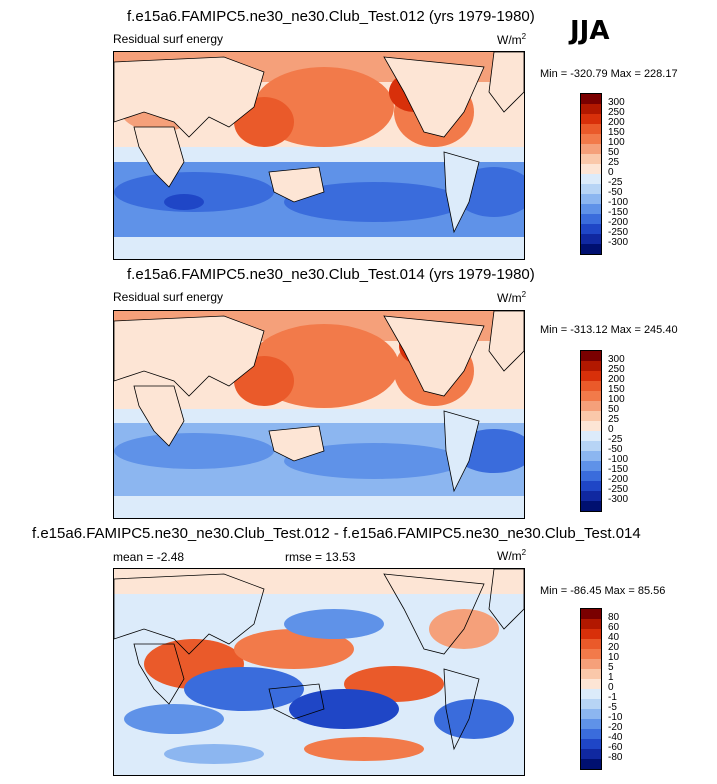 The height and width of the screenshot is (784, 717). What do you see at coordinates (616, 389) in the screenshot?
I see `panel2-colorbar-label: 150` at bounding box center [616, 389].